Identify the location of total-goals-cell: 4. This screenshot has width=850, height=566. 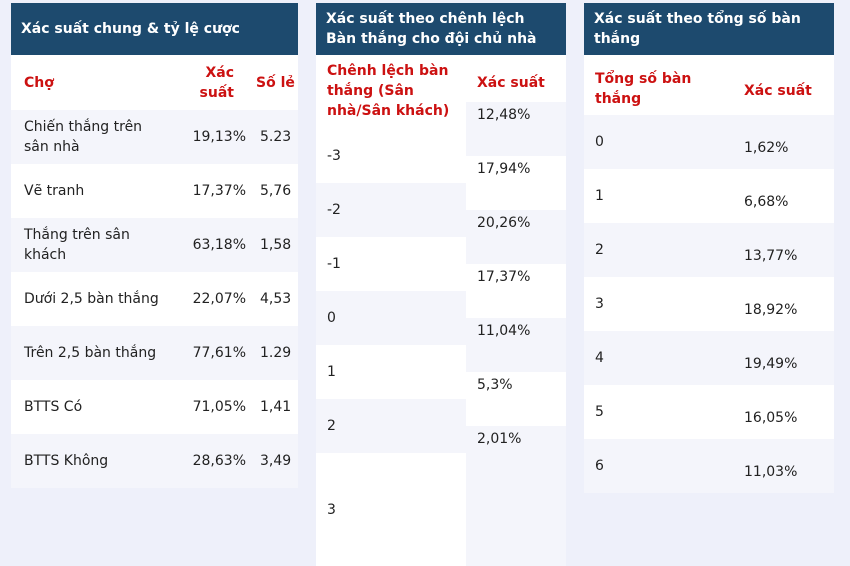
(599, 358).